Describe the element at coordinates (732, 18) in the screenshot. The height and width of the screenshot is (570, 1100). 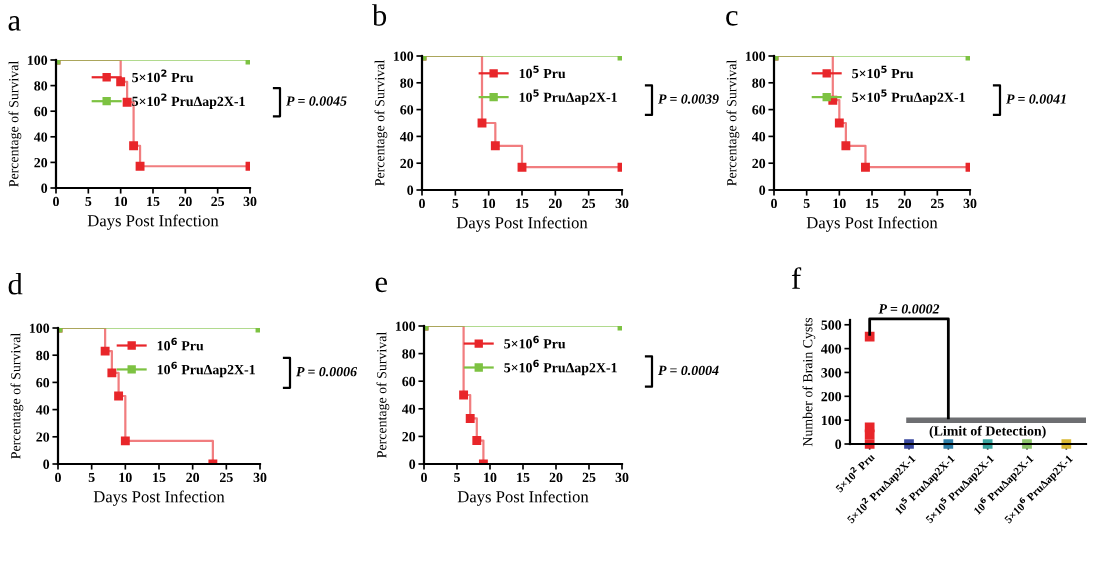
I see `chart-title: c` at that location.